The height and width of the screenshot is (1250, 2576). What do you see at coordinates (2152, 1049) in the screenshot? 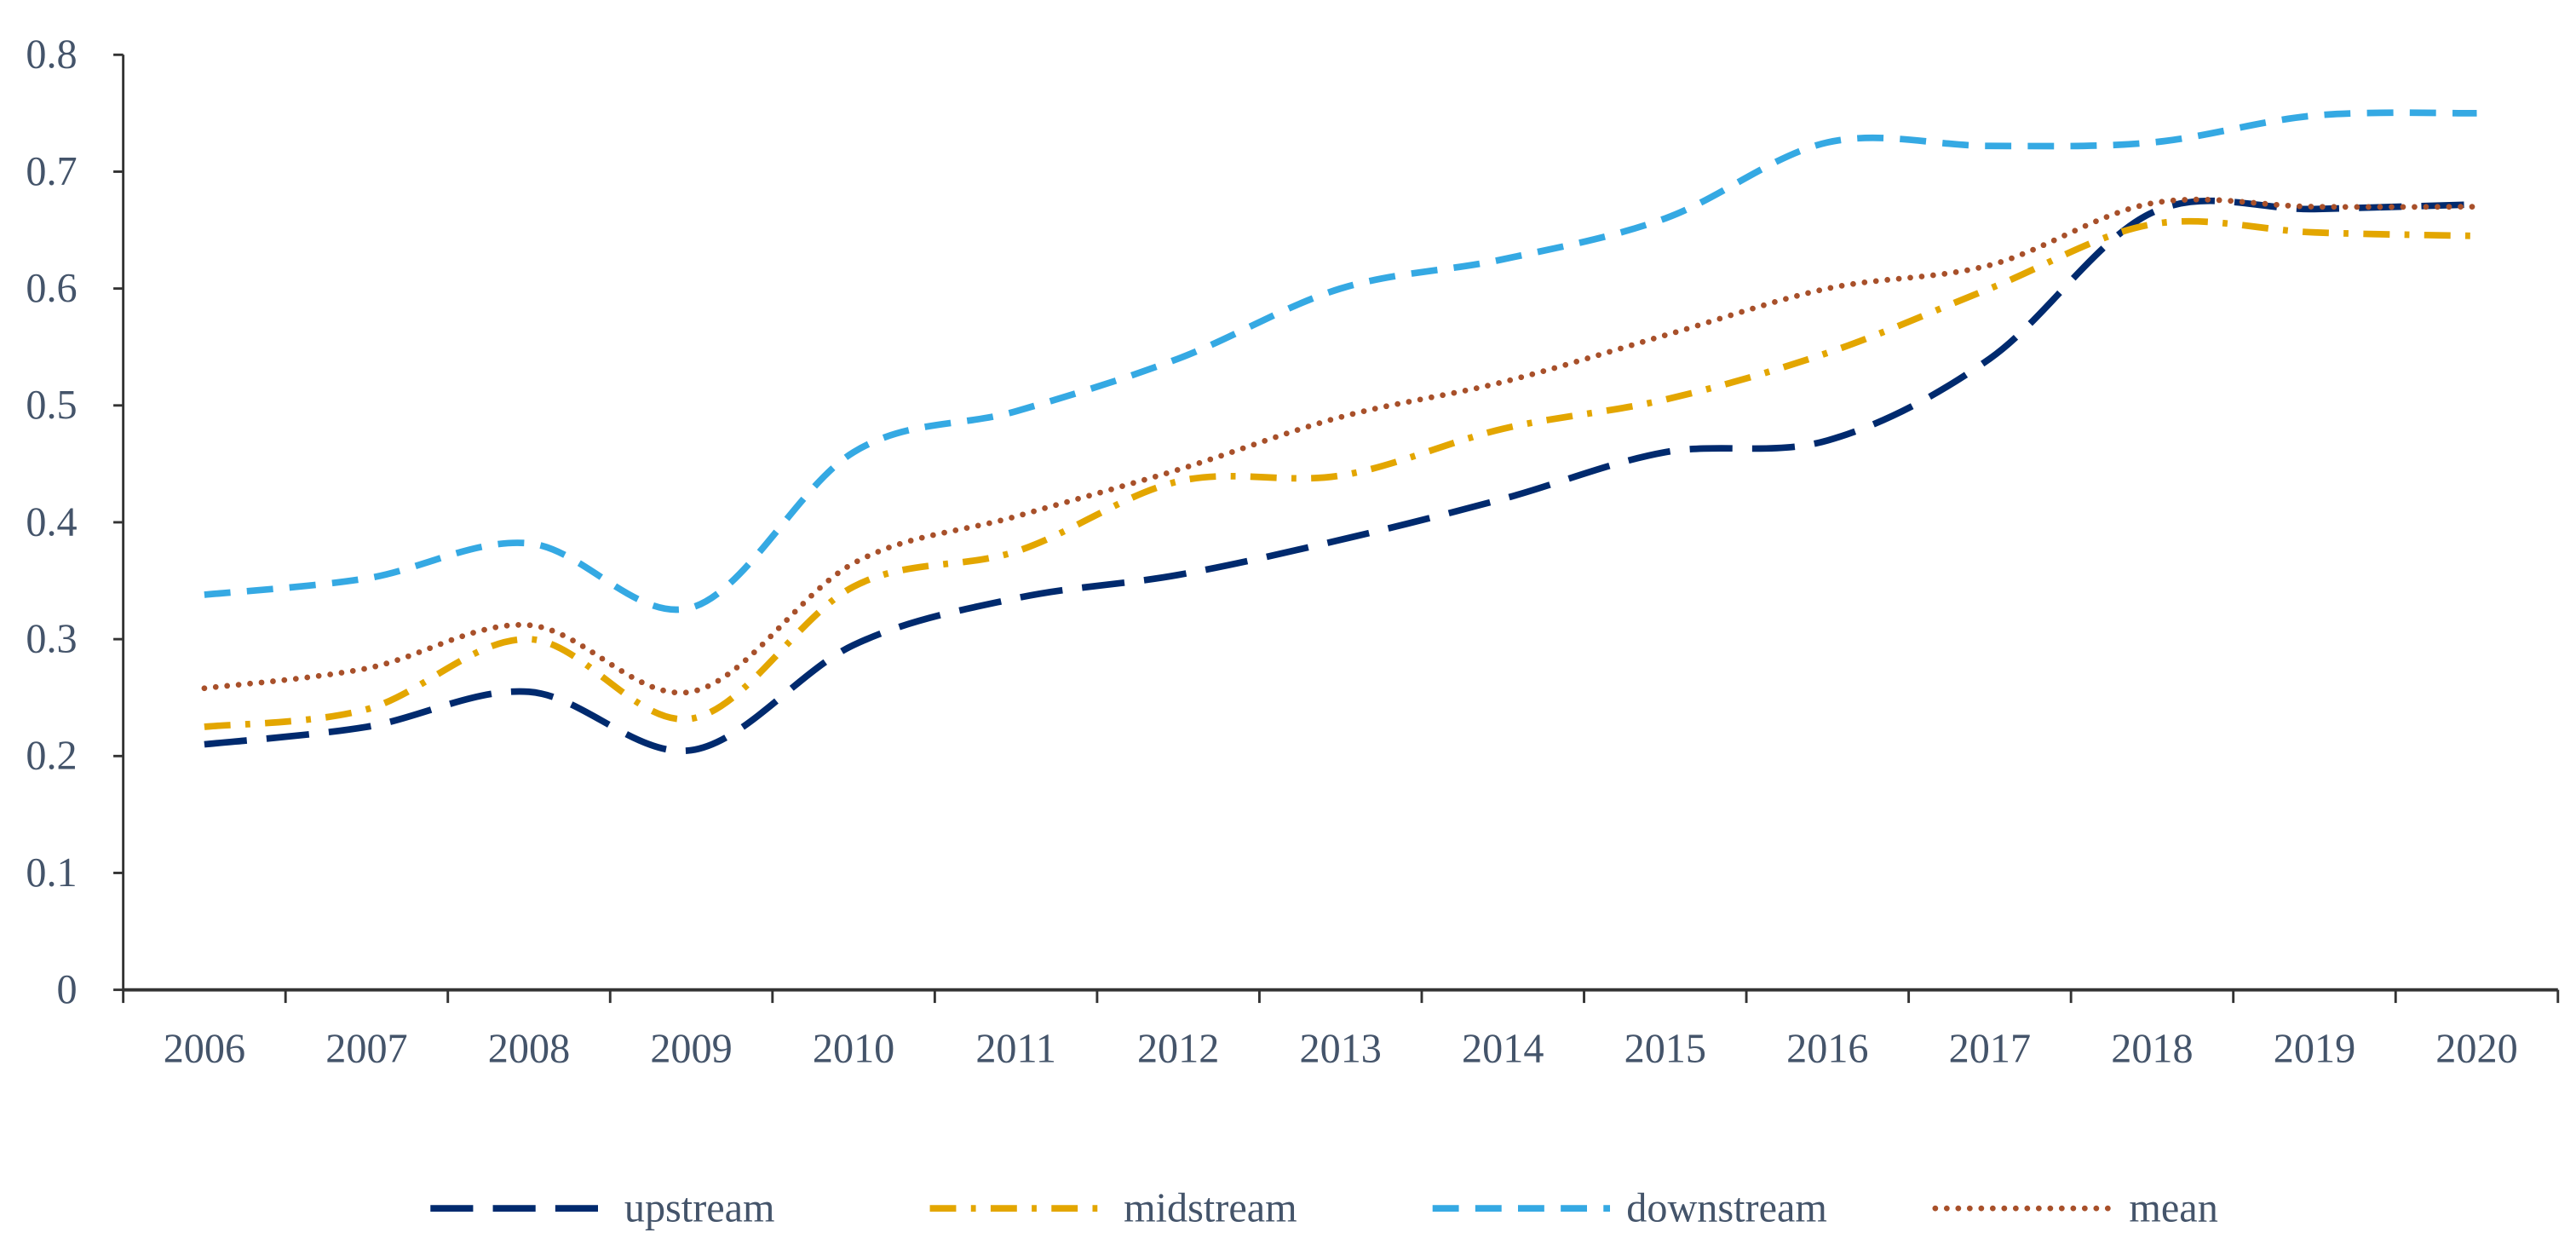
I see `x-tick-label: 2018` at bounding box center [2152, 1049].